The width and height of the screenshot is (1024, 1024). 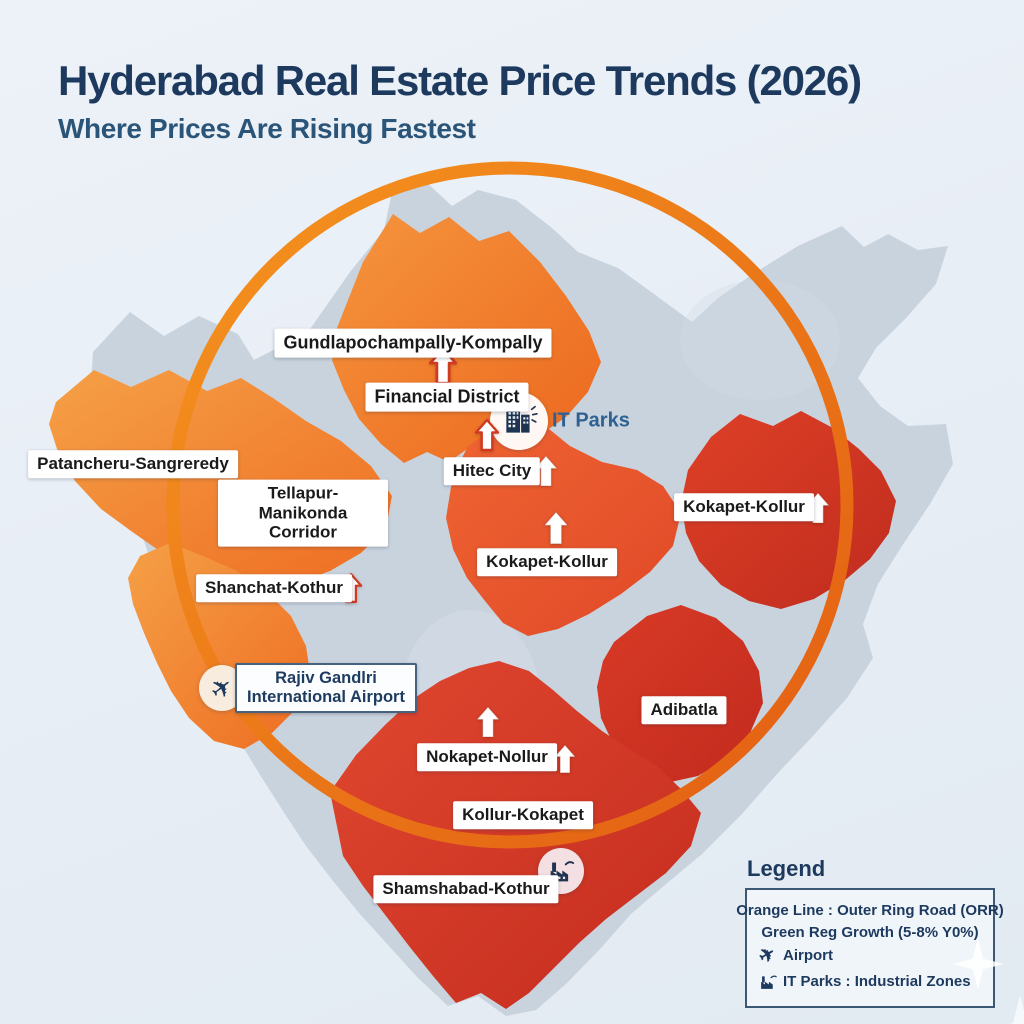 I want to click on region-label-shamshabad-kothur: Shamshabad-Kothur, so click(x=466, y=889).